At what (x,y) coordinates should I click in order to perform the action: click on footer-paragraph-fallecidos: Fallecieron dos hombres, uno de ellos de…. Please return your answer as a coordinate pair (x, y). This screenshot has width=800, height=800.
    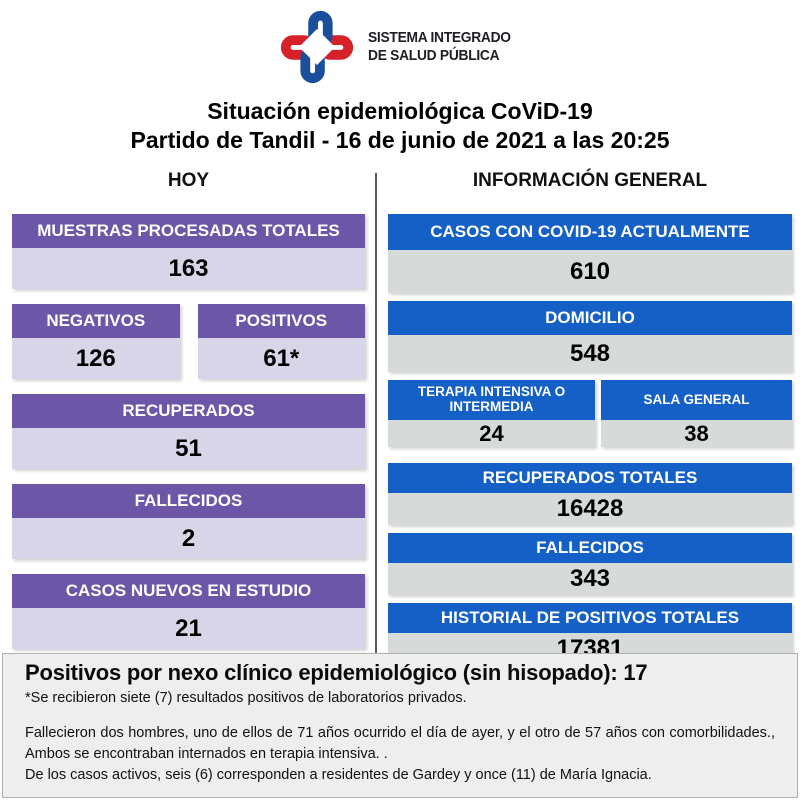
    Looking at the image, I should click on (400, 743).